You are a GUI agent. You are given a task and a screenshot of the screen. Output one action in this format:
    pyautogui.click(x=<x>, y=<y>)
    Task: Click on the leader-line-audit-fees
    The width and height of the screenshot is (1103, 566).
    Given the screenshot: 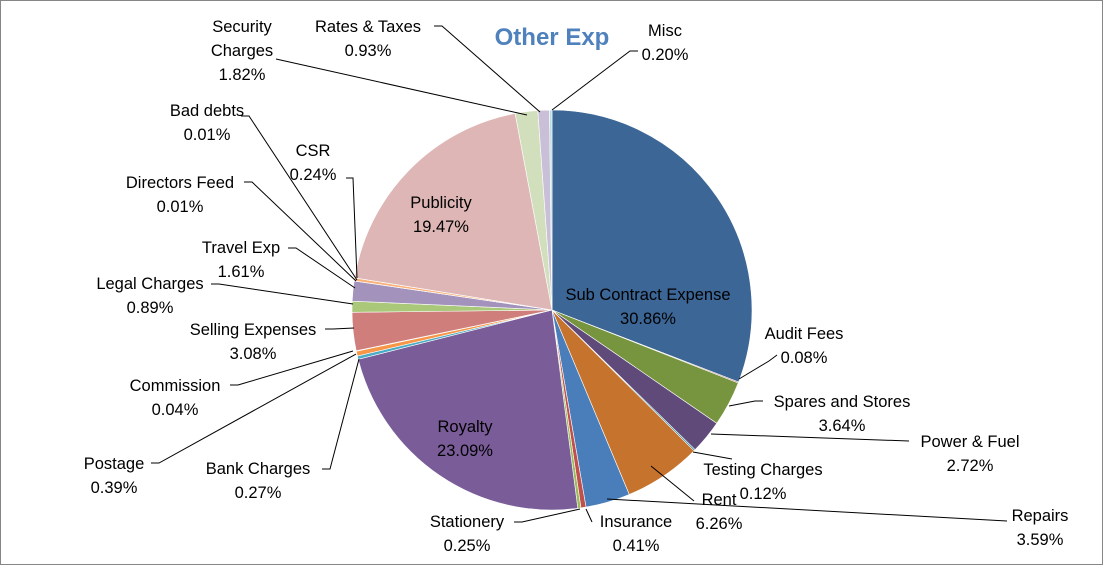 What is the action you would take?
    pyautogui.click(x=758, y=367)
    